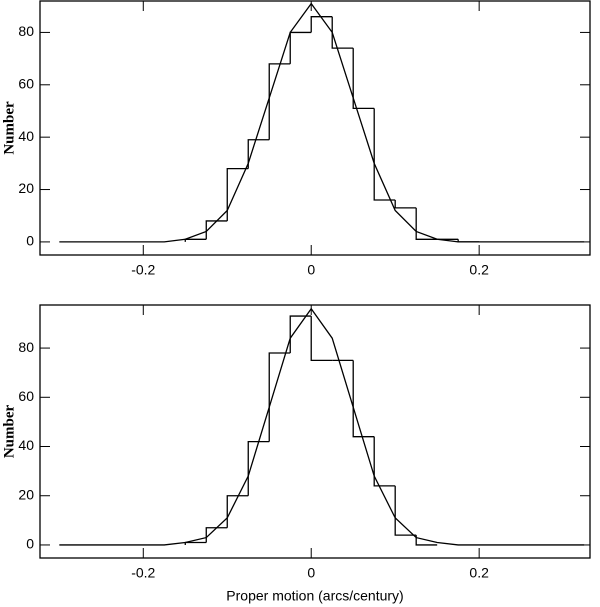 The height and width of the screenshot is (607, 600). What do you see at coordinates (314, 596) in the screenshot?
I see `x-axis-label: Proper motion (arcs/century)` at bounding box center [314, 596].